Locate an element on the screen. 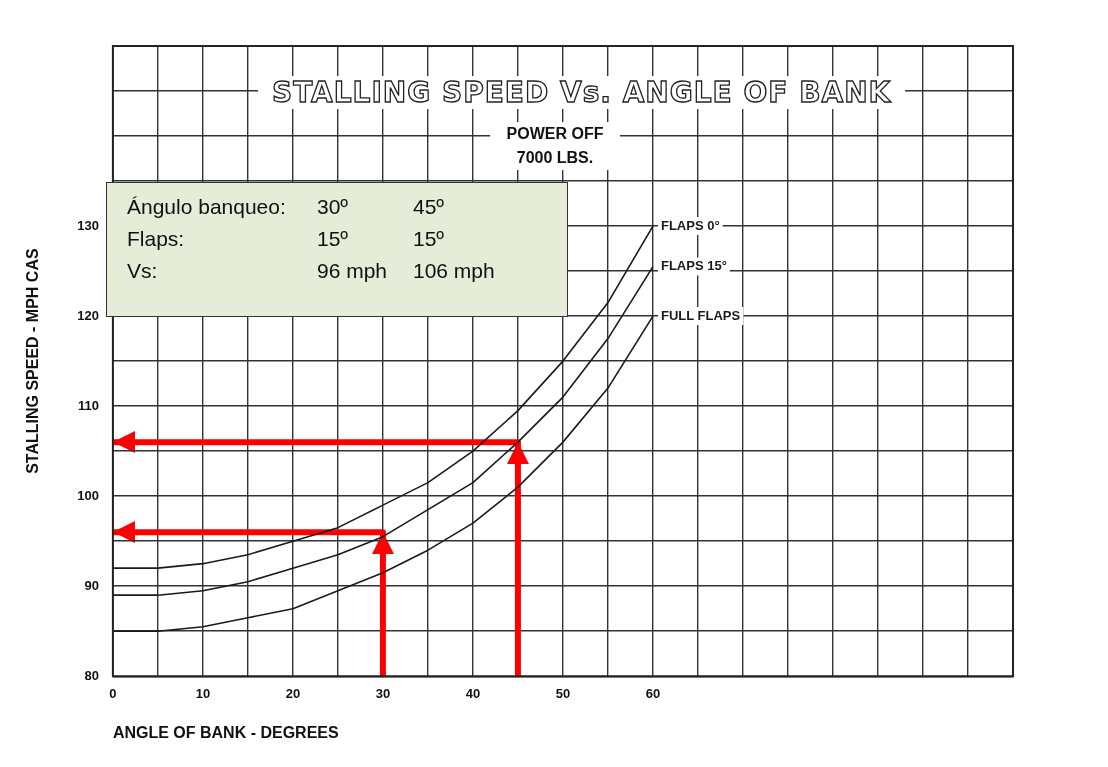 Image resolution: width=1108 pixels, height=767 pixels. x-axis-title: ANGLE OF BANK - DEGREES is located at coordinates (226, 732).